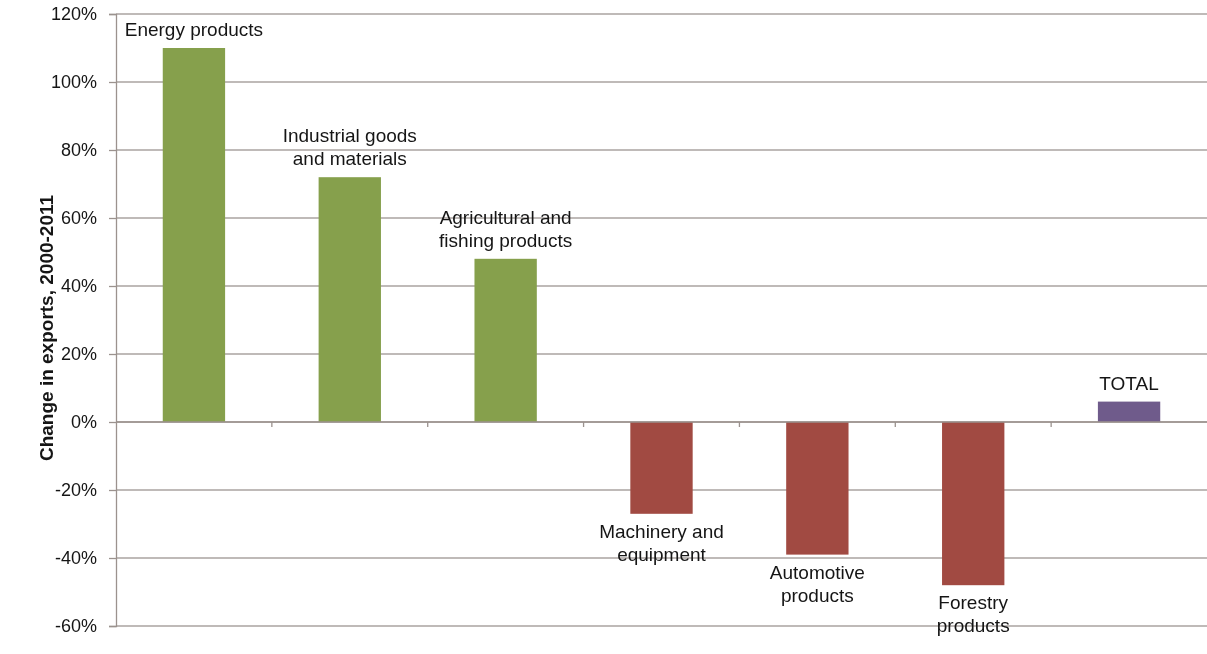 This screenshot has height=654, width=1207. Describe the element at coordinates (73, 14) in the screenshot. I see `y-tick-label: 120%` at that location.